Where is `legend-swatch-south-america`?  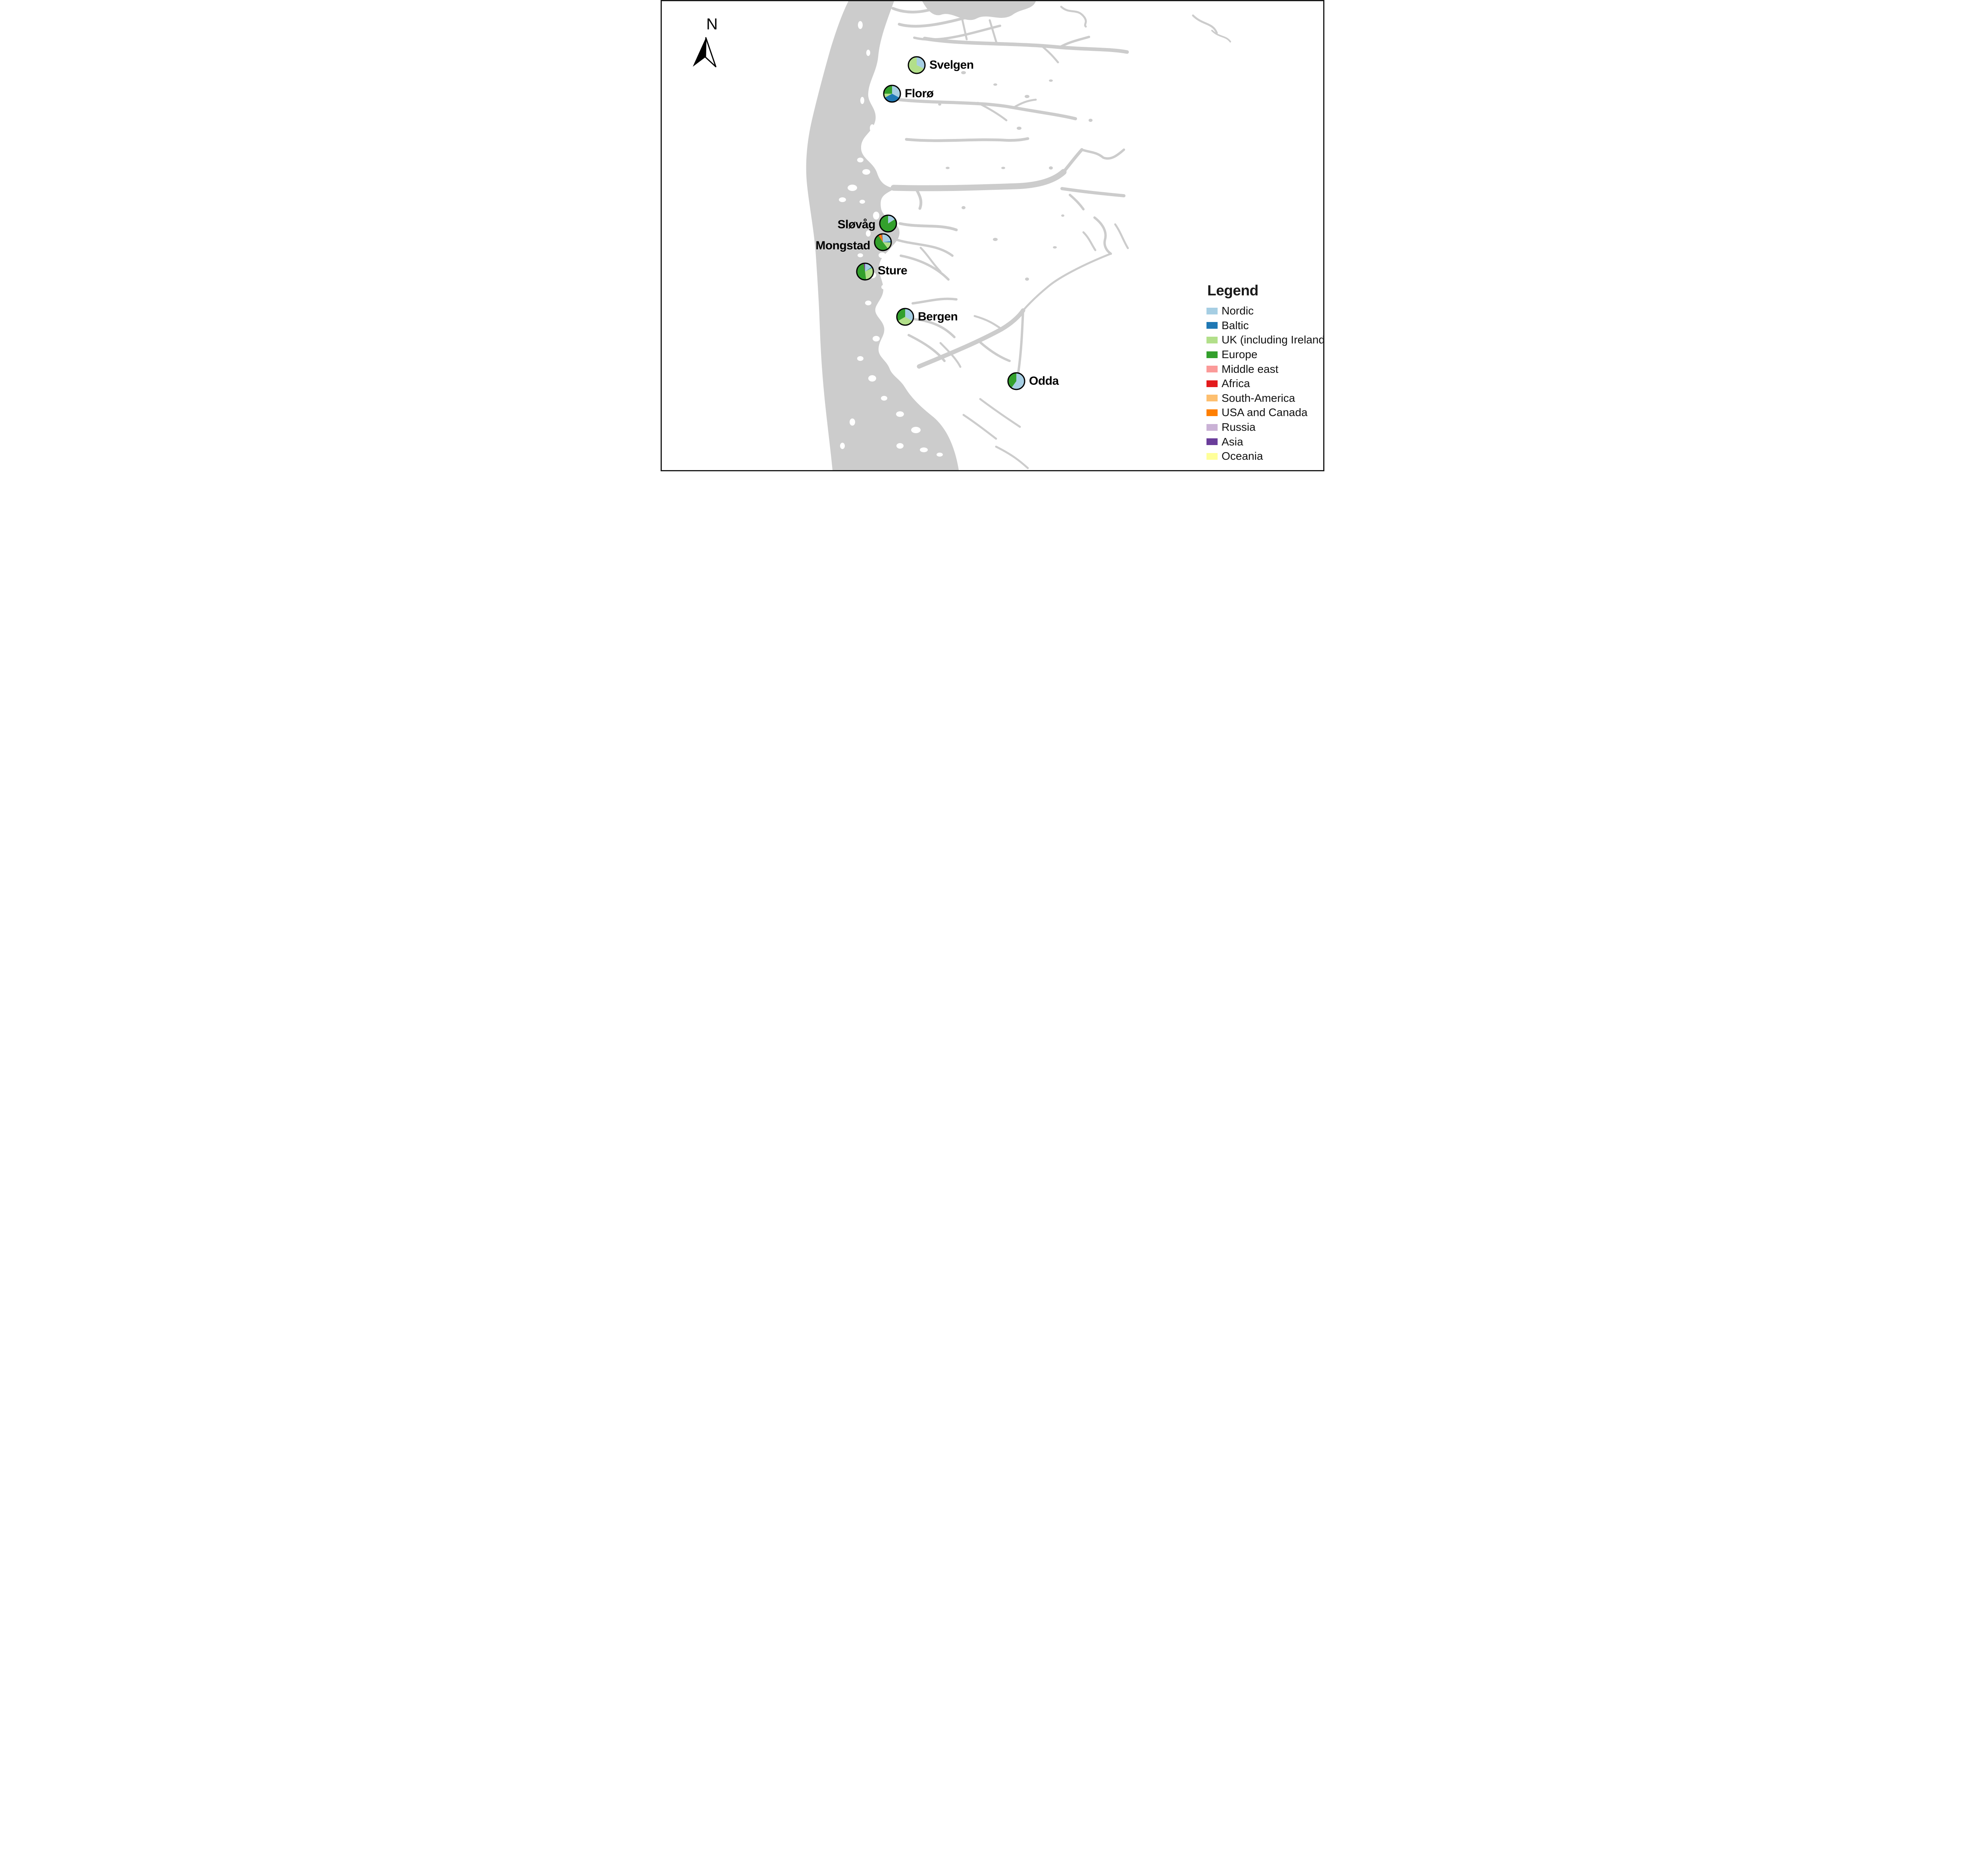 legend-swatch-south-america is located at coordinates (1212, 398).